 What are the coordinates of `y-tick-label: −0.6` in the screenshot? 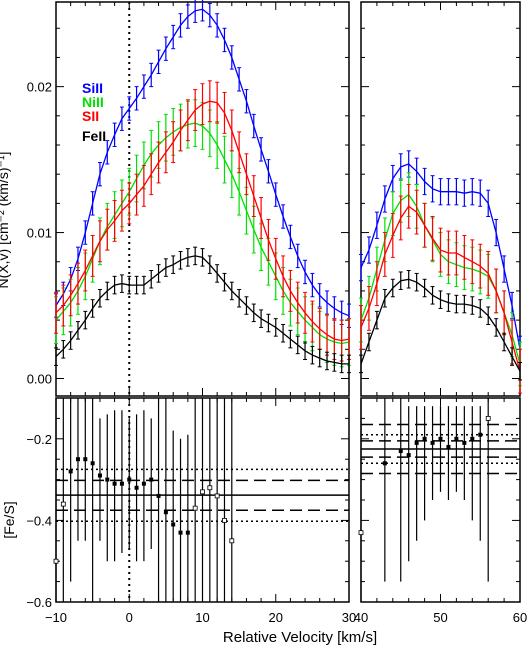 It's located at (39, 602).